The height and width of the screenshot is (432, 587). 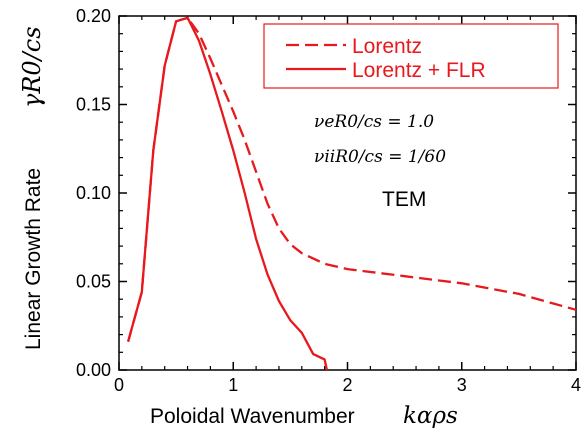 I want to click on annotation-nu-ii: νiiR0/cs = 1/60, so click(x=380, y=157).